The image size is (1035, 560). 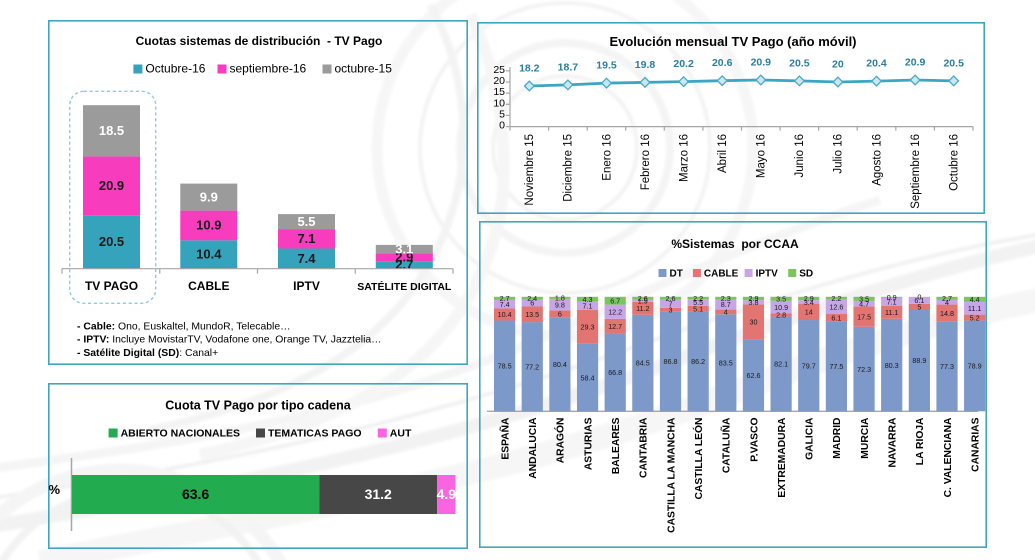 I want to click on svg-text: 7, so click(x=671, y=304).